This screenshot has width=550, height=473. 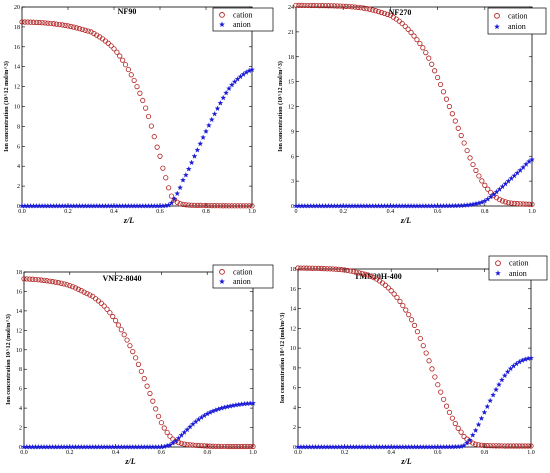 What do you see at coordinates (291, 8) in the screenshot?
I see `y-tick-label: 24` at bounding box center [291, 8].